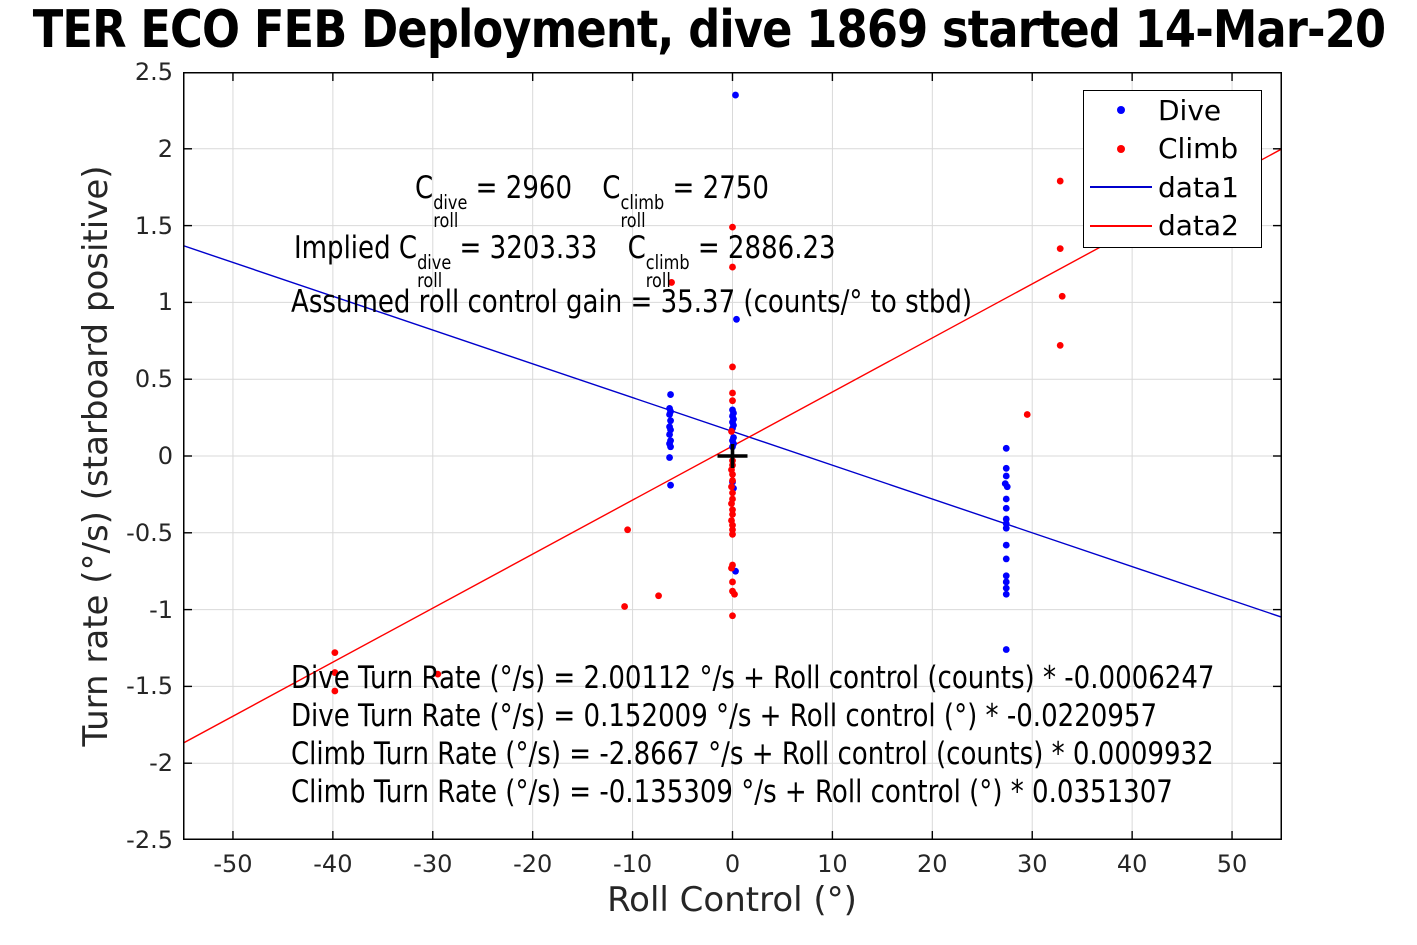  I want to click on y-tick-label: -0.5, so click(149, 532).